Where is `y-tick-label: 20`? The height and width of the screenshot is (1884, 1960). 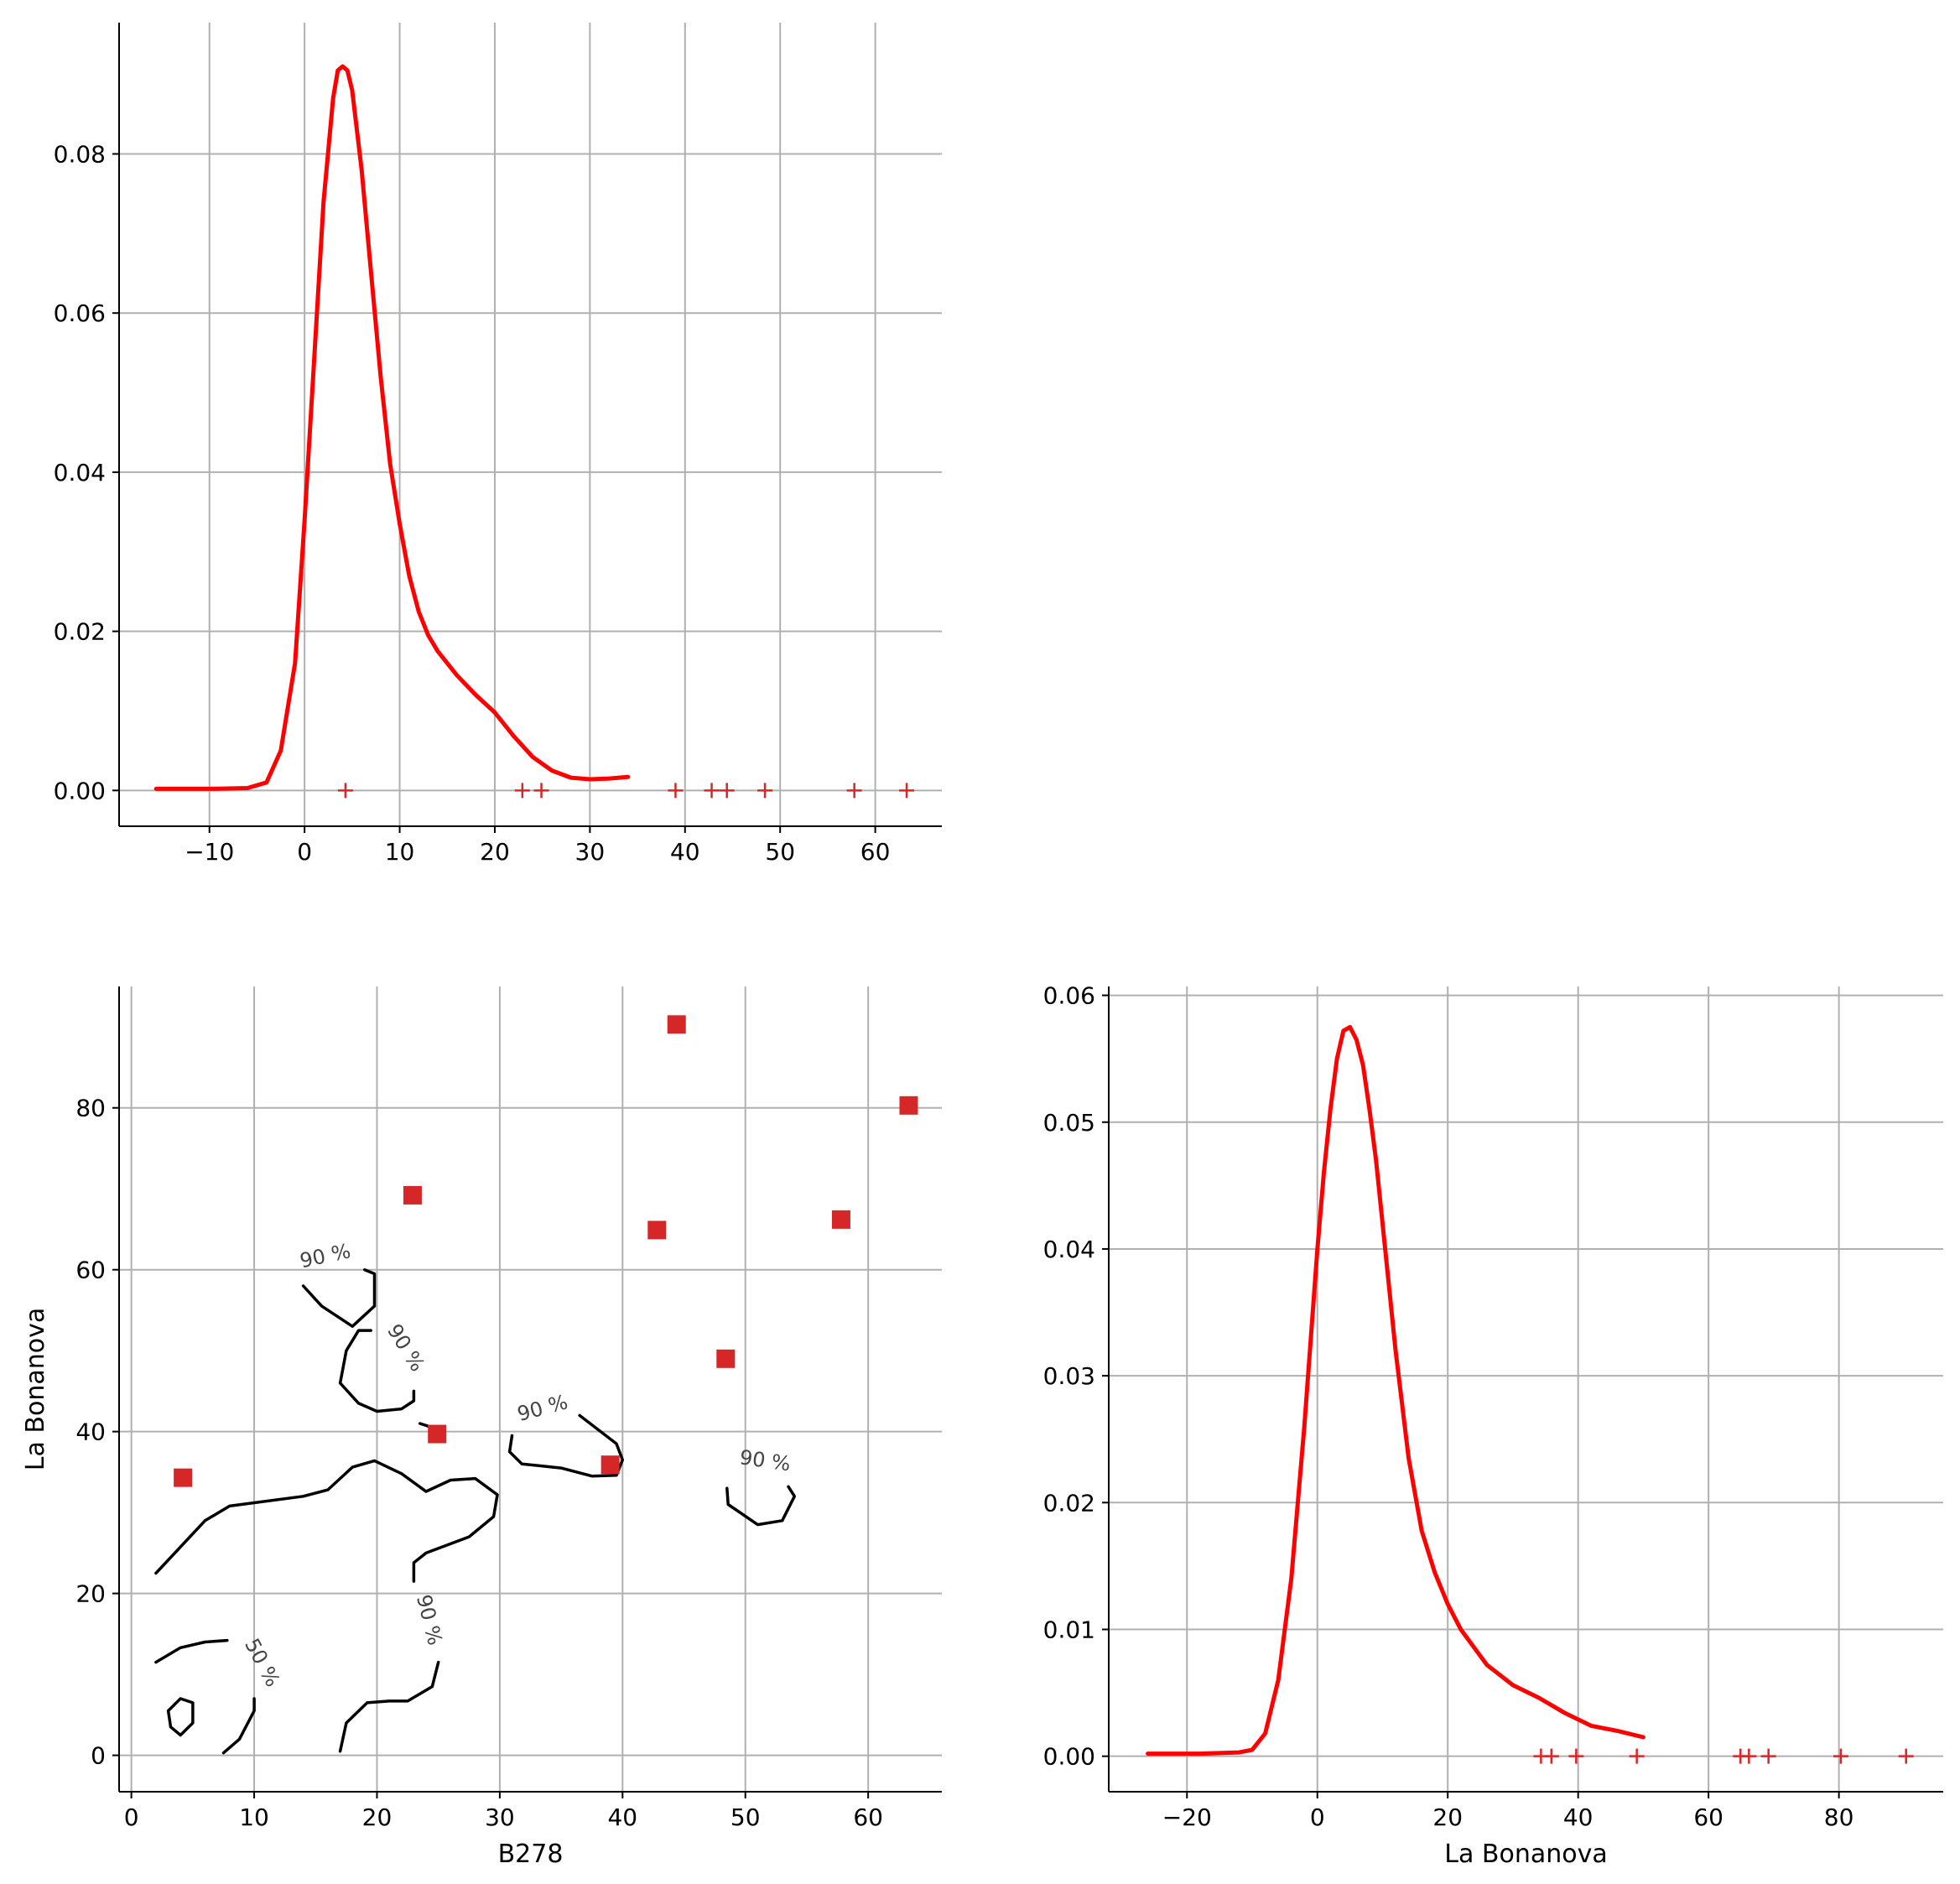 y-tick-label: 20 is located at coordinates (90, 1594).